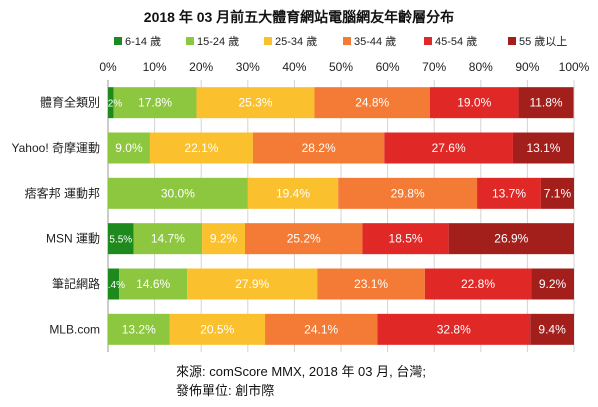 This screenshot has height=407, width=598. Describe the element at coordinates (543, 41) in the screenshot. I see `legend-label: 55 歲以上` at that location.